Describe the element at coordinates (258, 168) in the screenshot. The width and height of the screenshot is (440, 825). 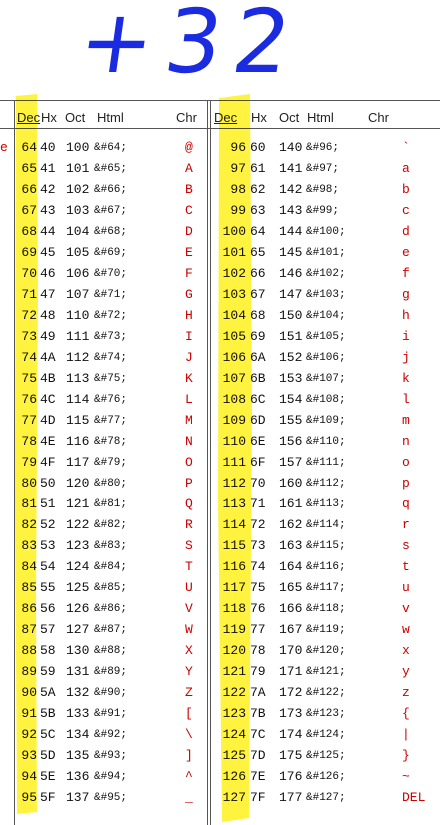
I see `hex-cell: 61` at that location.